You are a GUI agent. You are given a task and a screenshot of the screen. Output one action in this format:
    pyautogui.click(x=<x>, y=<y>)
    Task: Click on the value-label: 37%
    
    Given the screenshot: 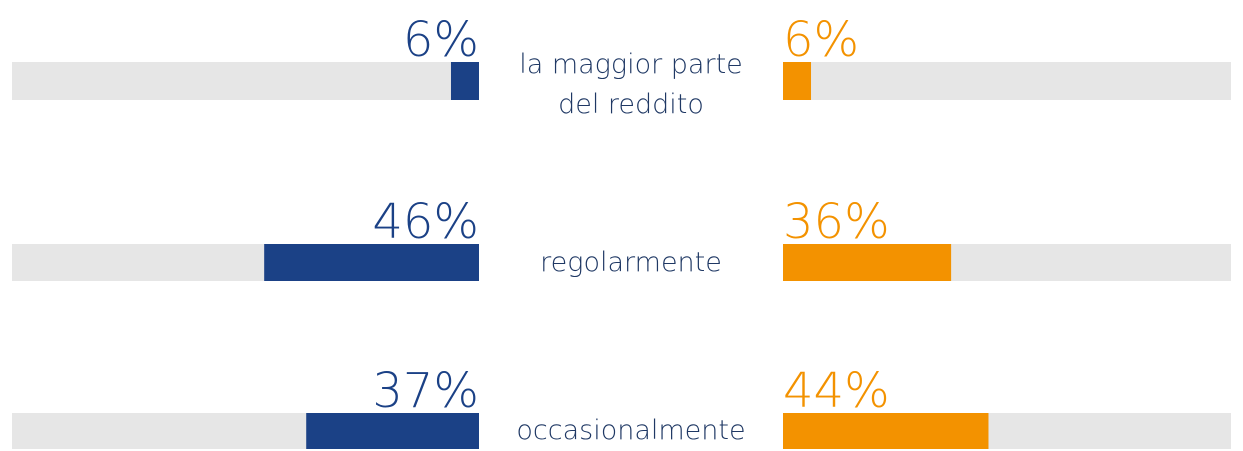 What is the action you would take?
    pyautogui.click(x=425, y=391)
    